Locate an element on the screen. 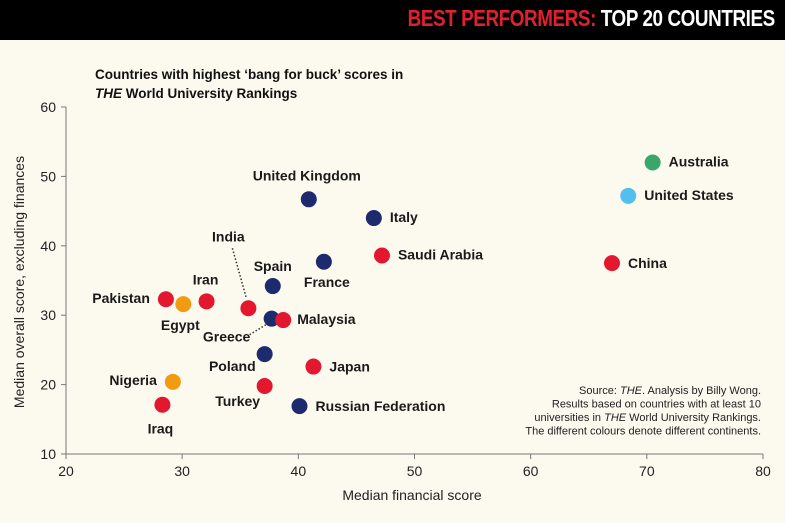 The height and width of the screenshot is (523, 785). data-point-iran is located at coordinates (206, 301).